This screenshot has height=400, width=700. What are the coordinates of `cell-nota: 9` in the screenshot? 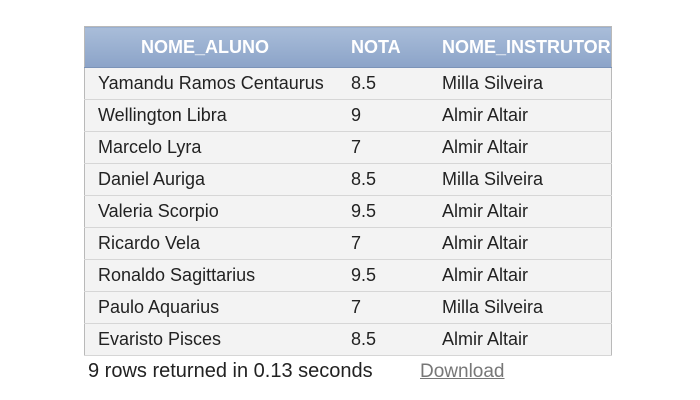 It's located at (375, 115).